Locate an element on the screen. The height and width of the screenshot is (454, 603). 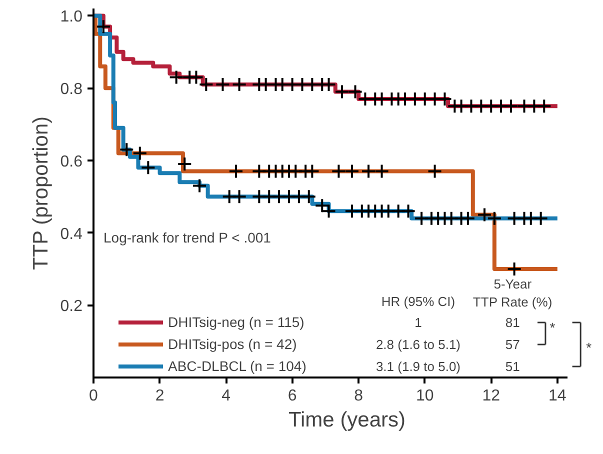
x-tick-label: 10 is located at coordinates (425, 396).